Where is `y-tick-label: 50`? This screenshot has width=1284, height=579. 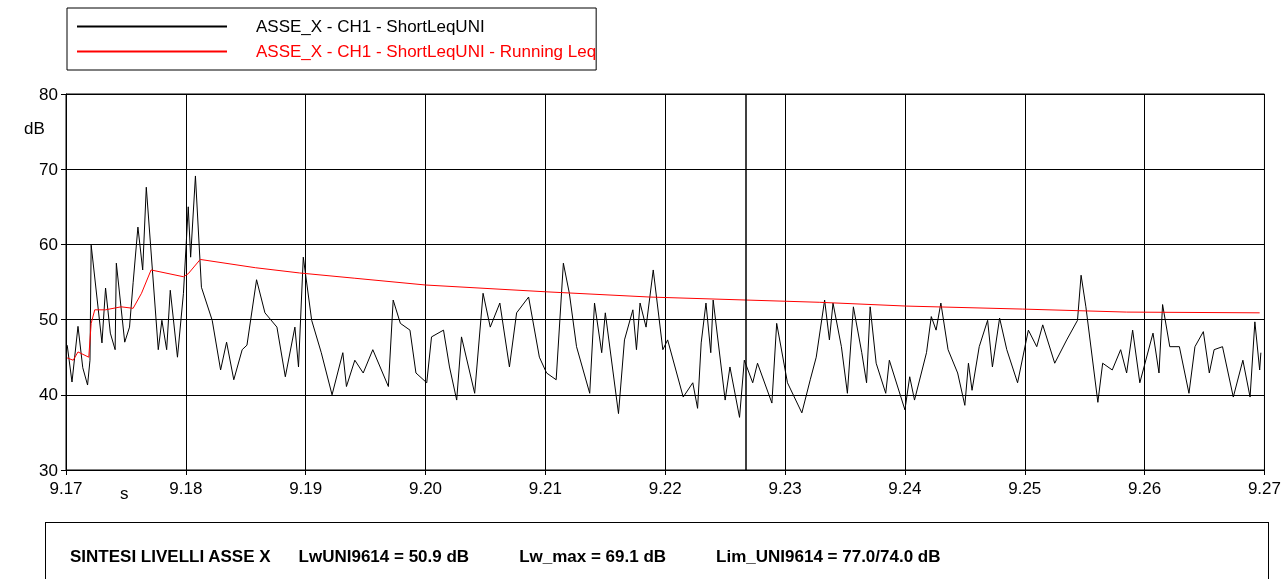 y-tick-label: 50 is located at coordinates (48, 320).